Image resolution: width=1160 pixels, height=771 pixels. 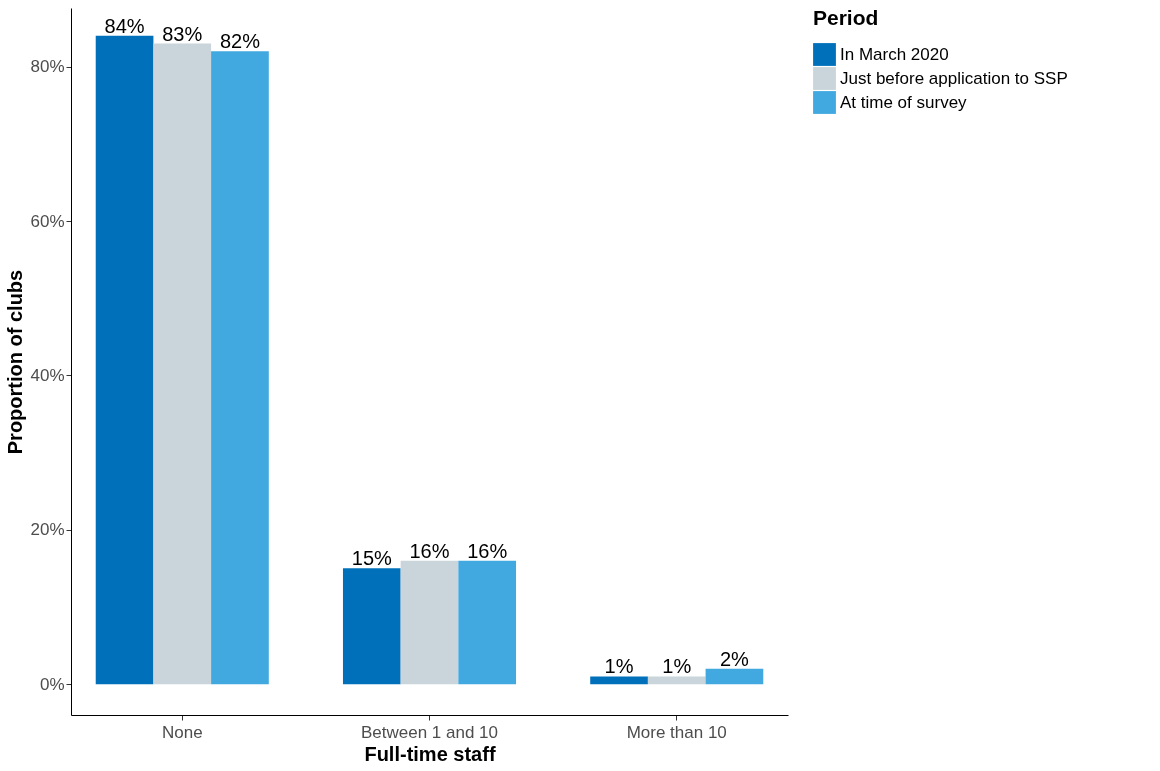 I want to click on legend-label: In March 2020, so click(x=894, y=54).